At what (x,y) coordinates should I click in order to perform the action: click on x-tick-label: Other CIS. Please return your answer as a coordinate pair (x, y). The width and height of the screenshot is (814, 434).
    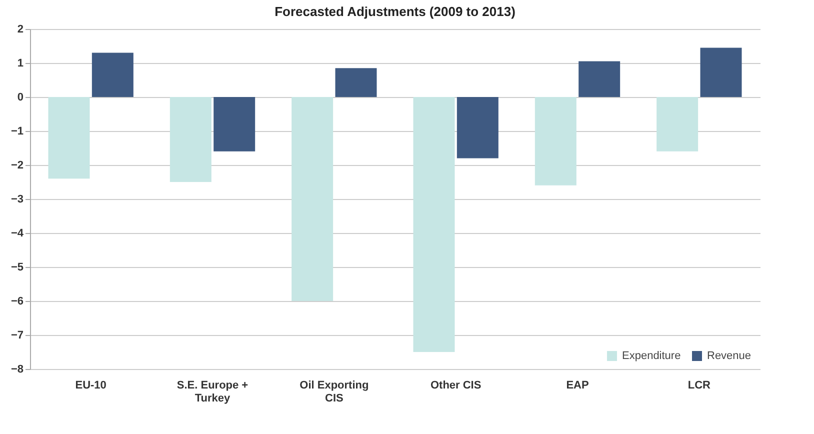
    Looking at the image, I should click on (456, 386).